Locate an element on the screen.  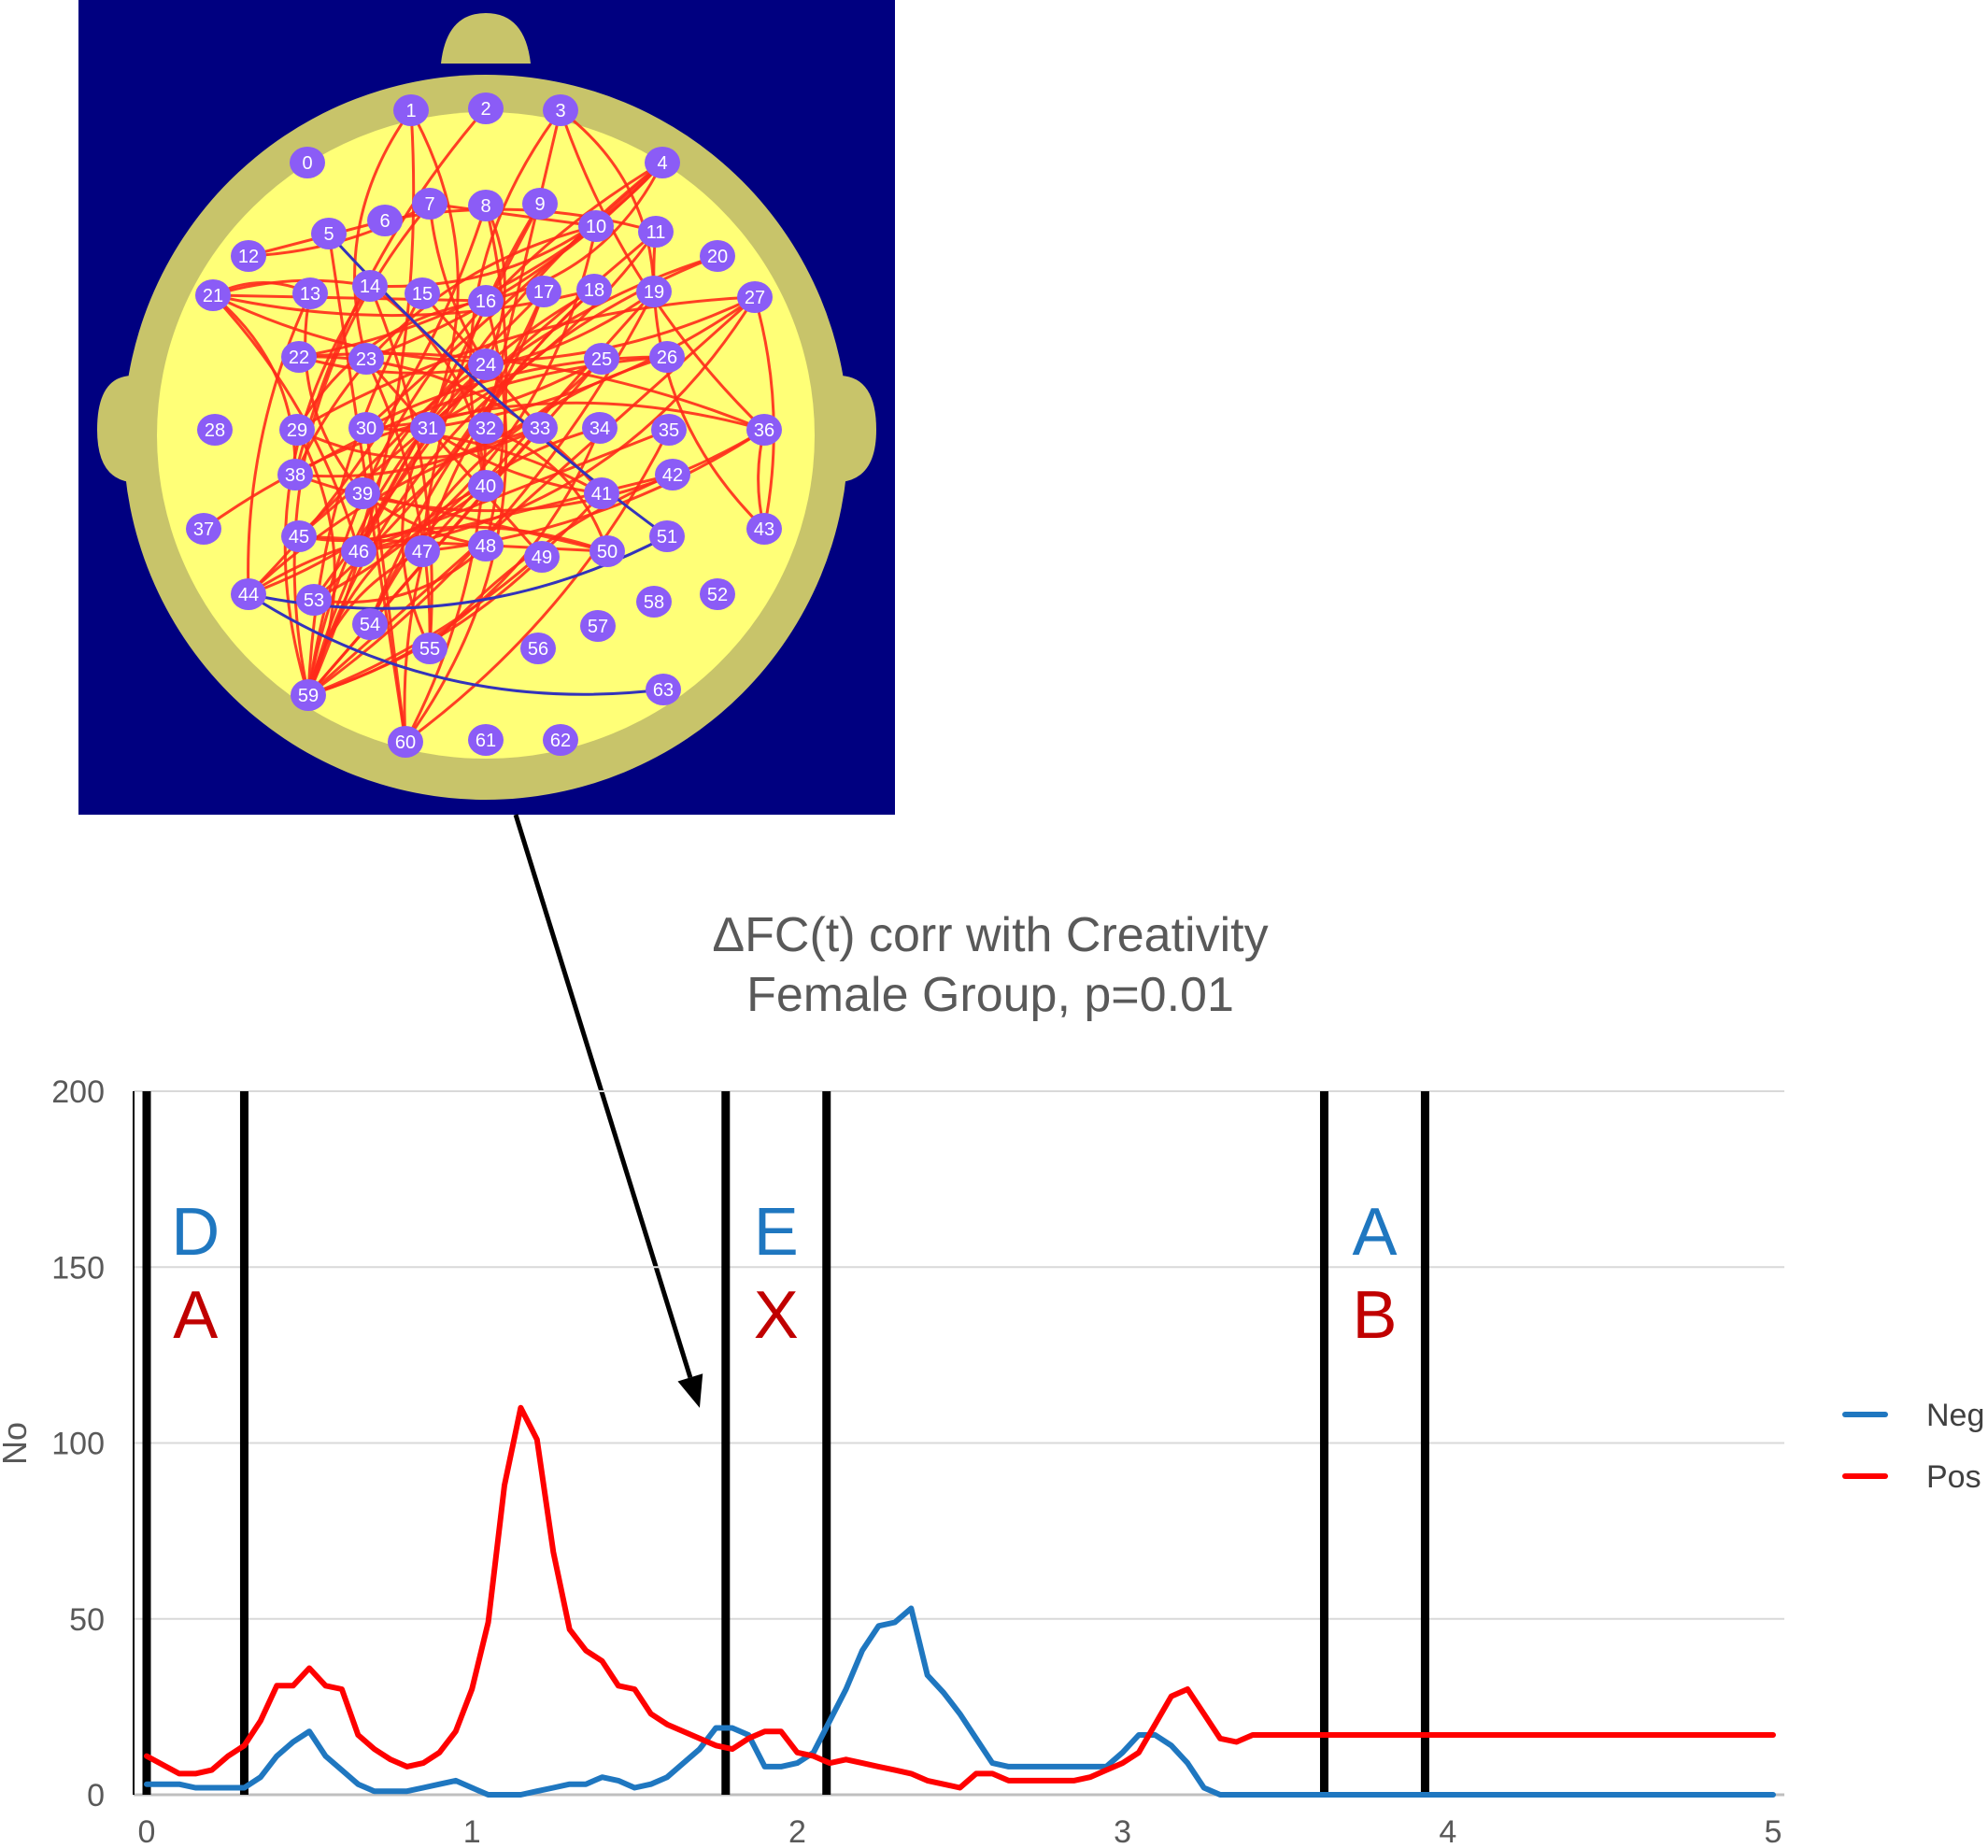
electrode-label: 15 is located at coordinates (422, 294).